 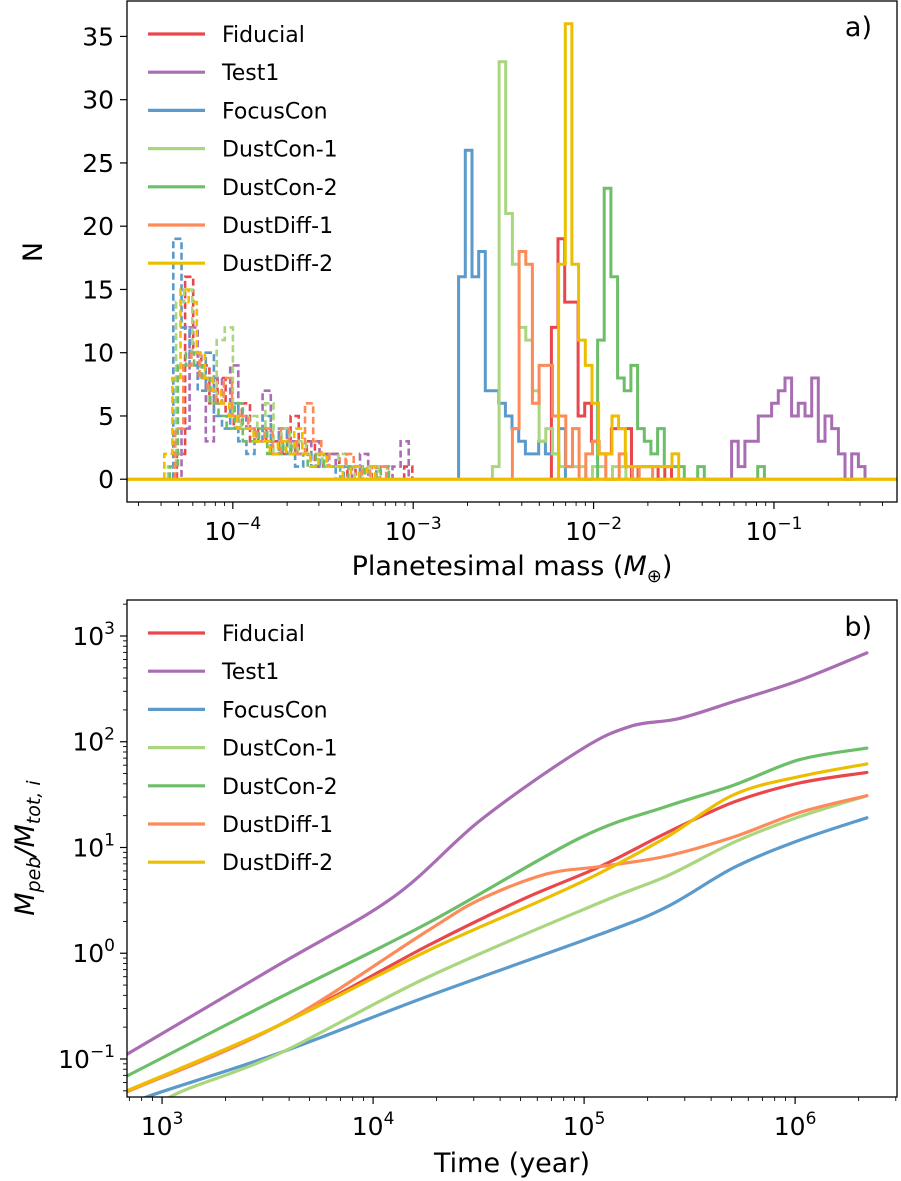 I want to click on y-tick-label: 10⁻¹, so click(x=86, y=1058).